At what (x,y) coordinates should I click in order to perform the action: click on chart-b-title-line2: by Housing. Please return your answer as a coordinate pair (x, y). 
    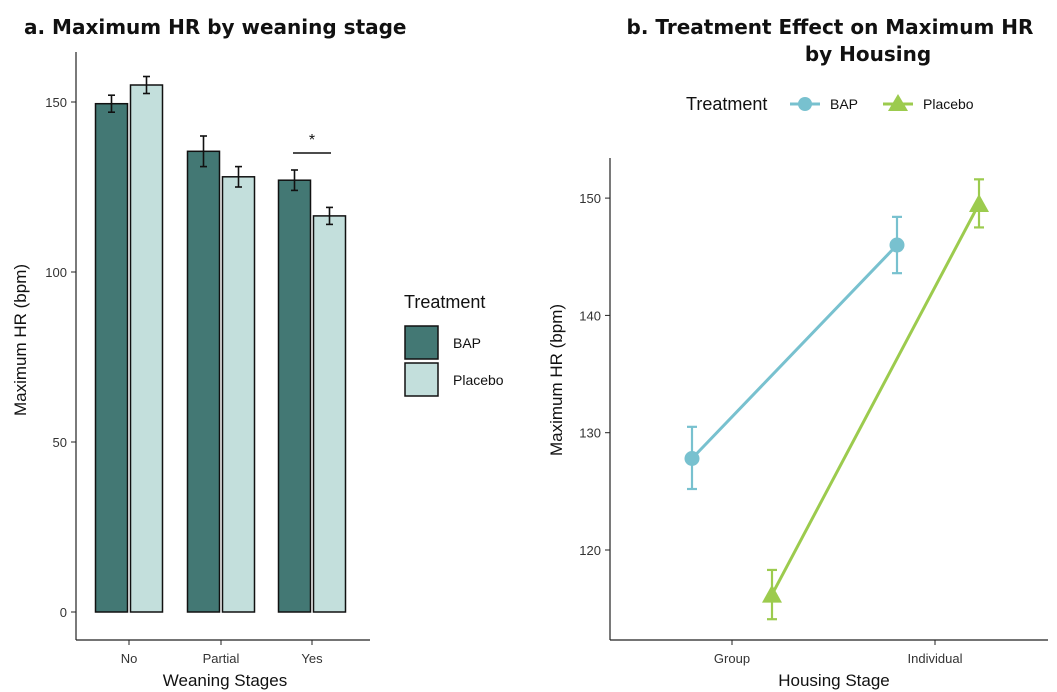
    Looking at the image, I should click on (868, 54).